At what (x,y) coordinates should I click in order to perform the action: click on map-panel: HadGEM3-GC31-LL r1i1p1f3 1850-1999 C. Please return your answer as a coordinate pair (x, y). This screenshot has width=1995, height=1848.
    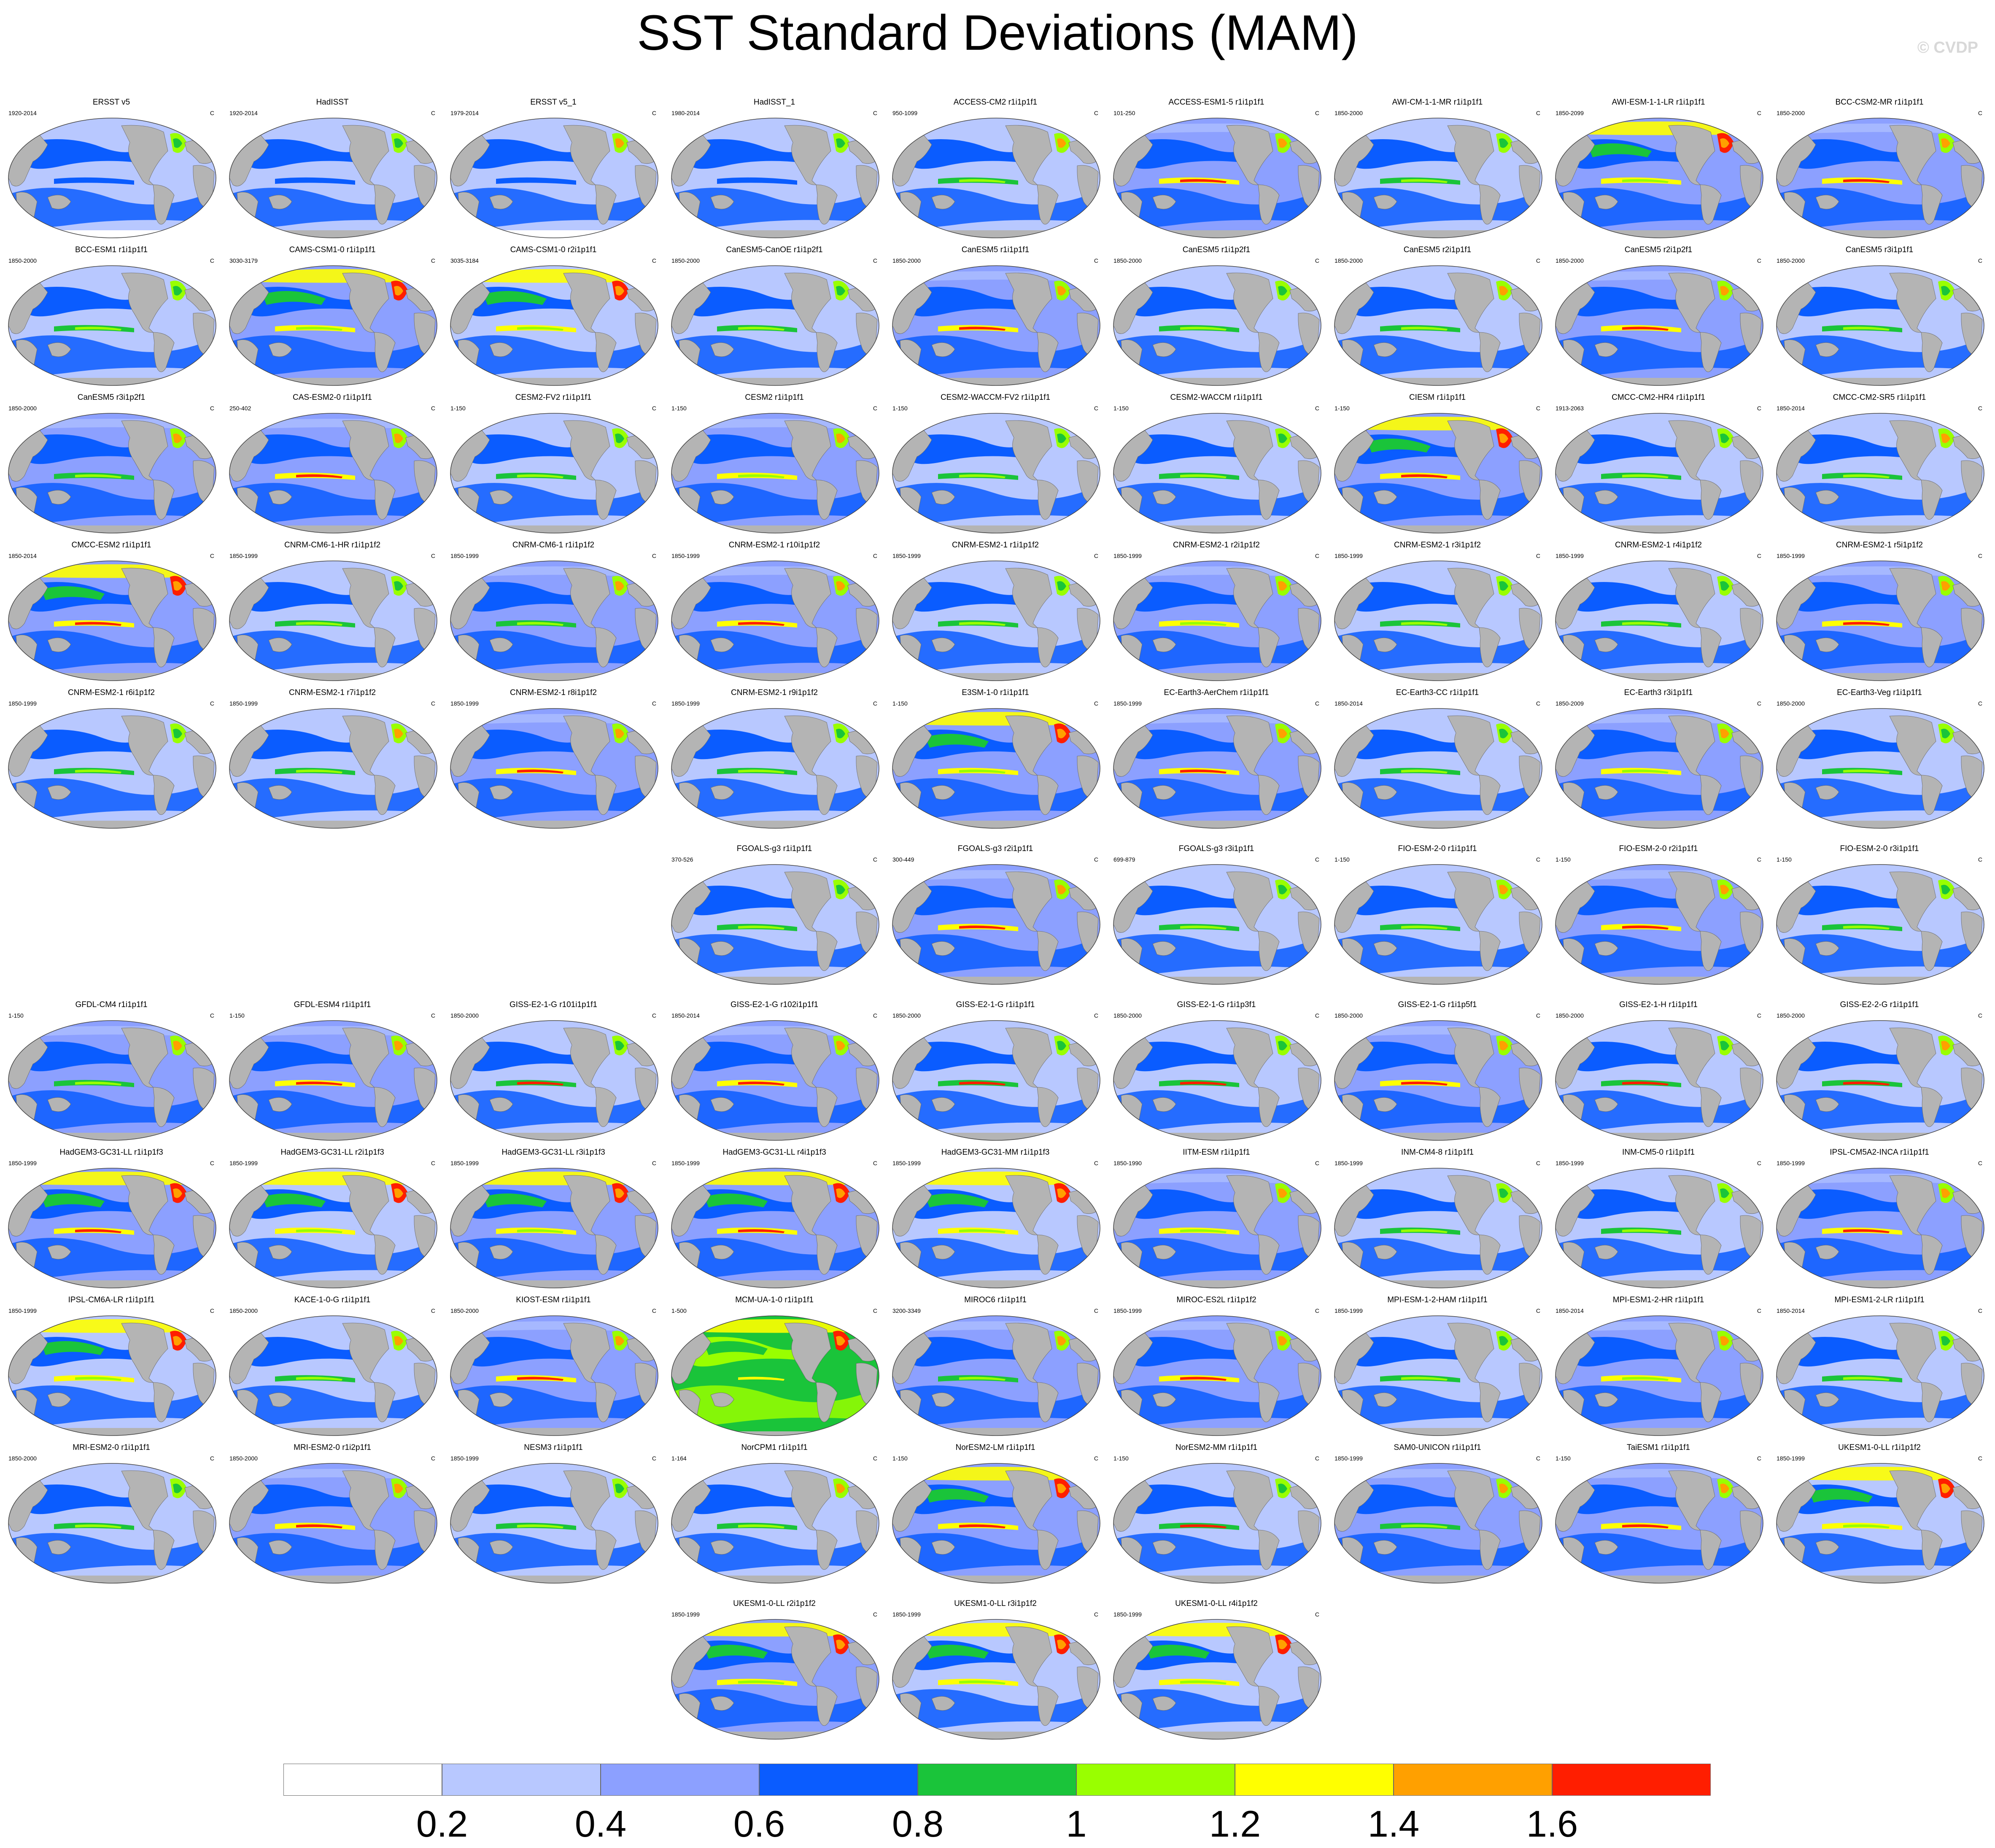
    Looking at the image, I should click on (111, 1219).